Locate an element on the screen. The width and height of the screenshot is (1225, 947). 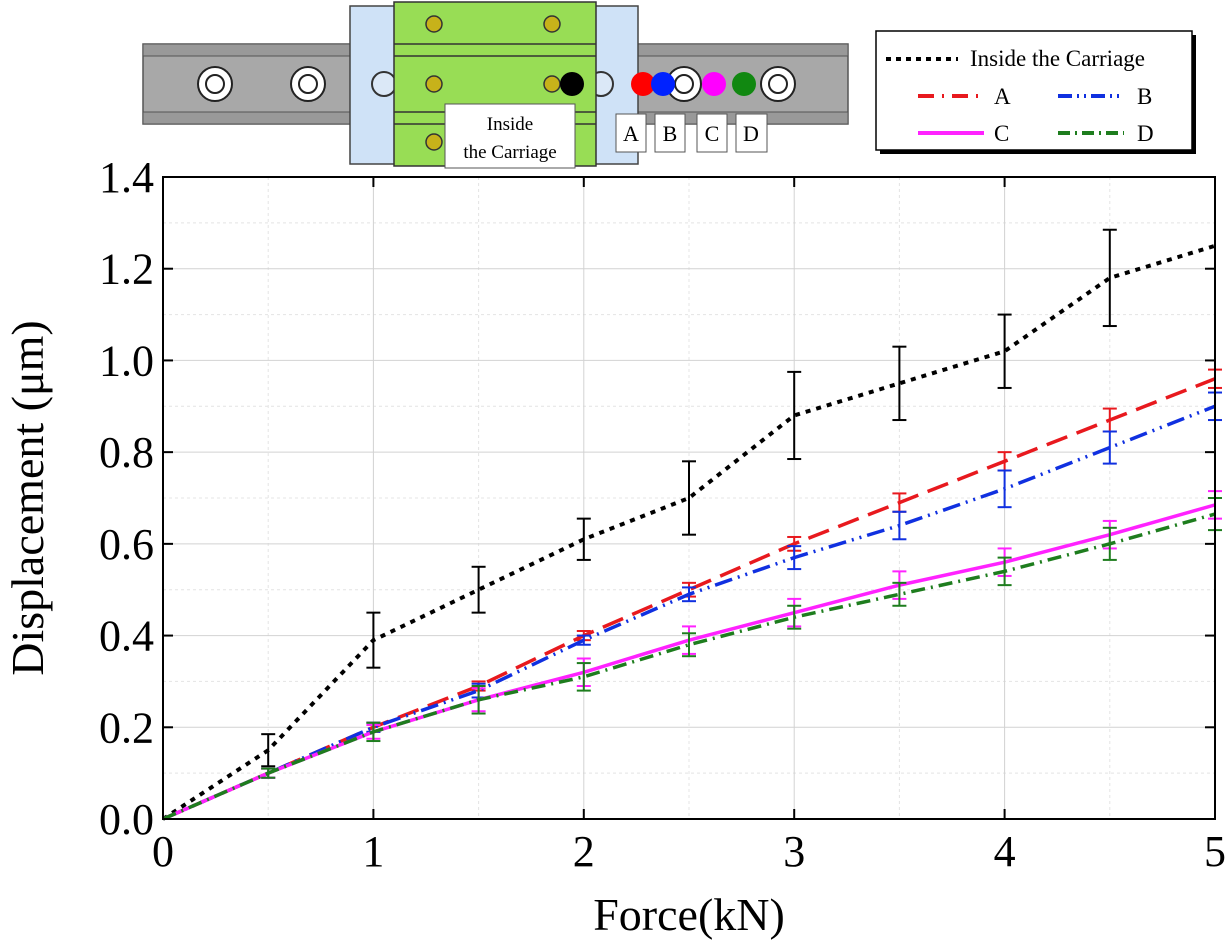
x-tick-label: 3 is located at coordinates (794, 851).